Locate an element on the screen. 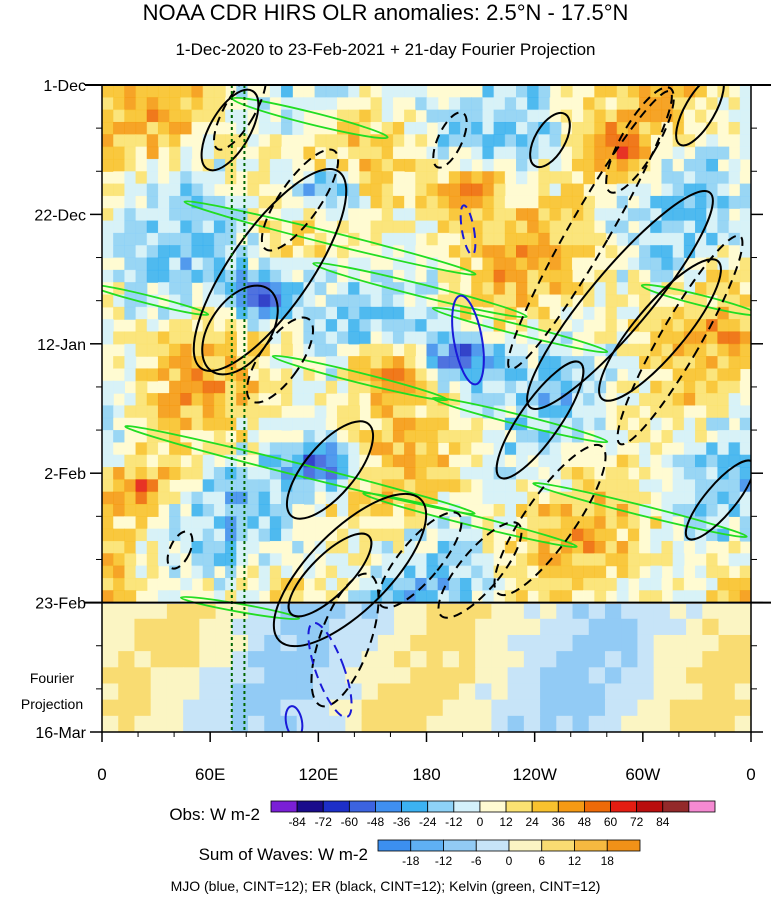 Image resolution: width=771 pixels, height=899 pixels. obs-legend-tick: 60 is located at coordinates (611, 822).